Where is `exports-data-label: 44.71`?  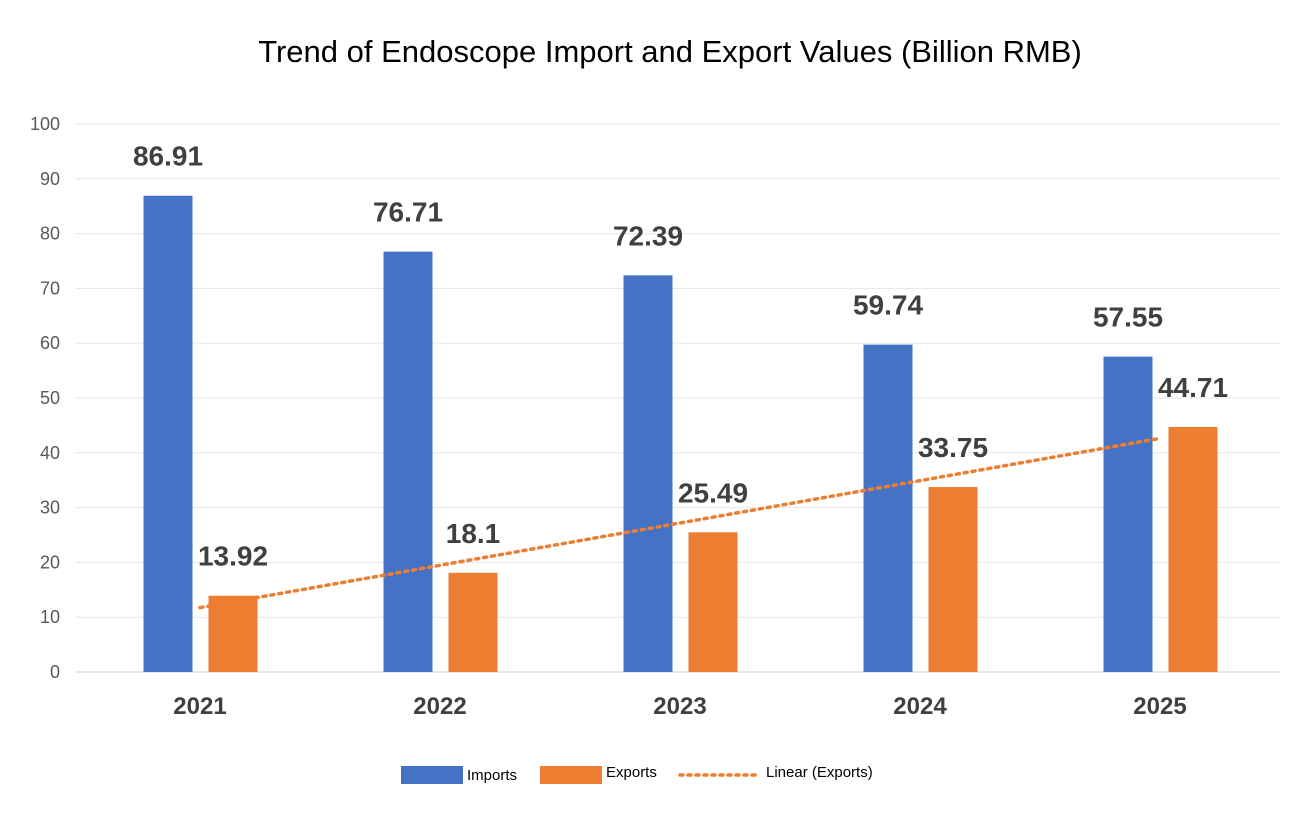 exports-data-label: 44.71 is located at coordinates (1193, 387).